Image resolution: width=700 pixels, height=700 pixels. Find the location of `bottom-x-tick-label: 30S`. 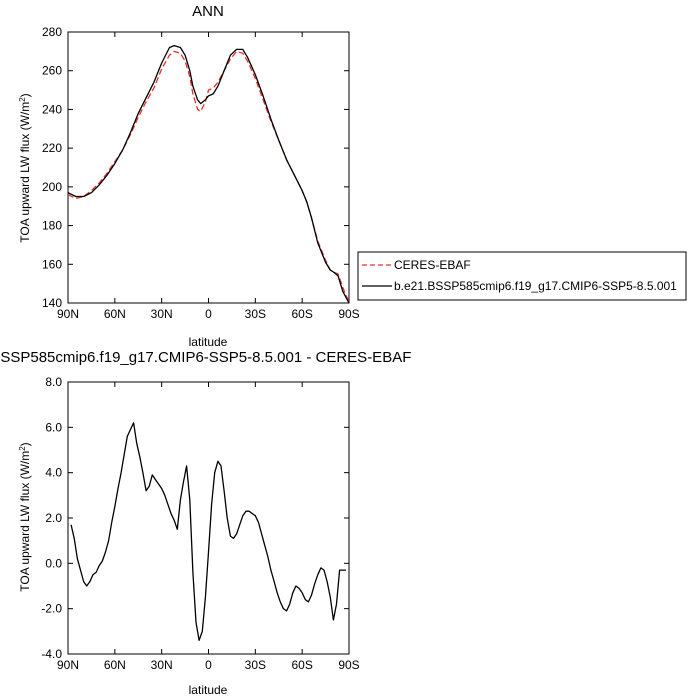

bottom-x-tick-label: 30S is located at coordinates (255, 665).